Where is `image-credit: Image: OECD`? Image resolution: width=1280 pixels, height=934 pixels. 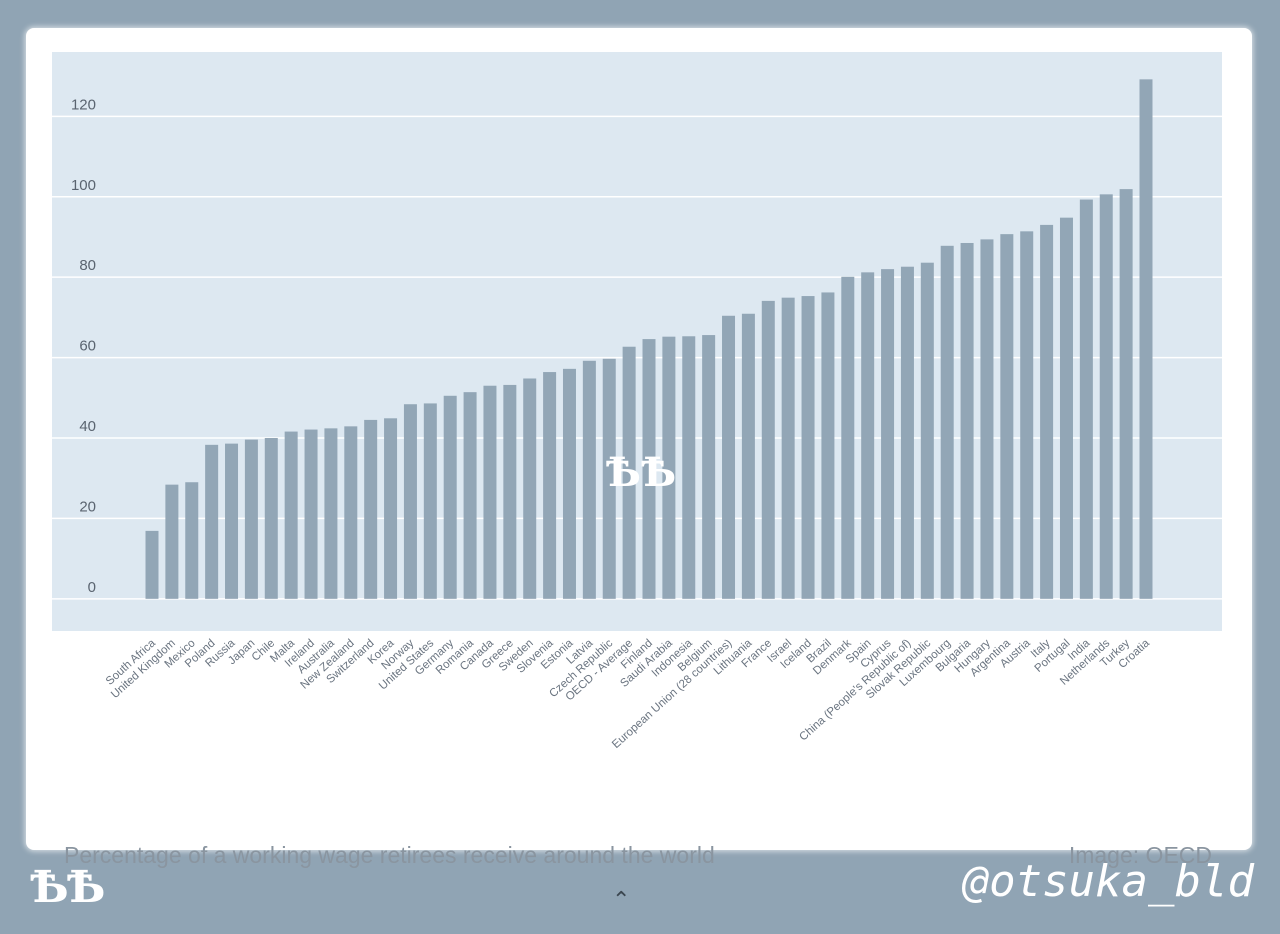 image-credit: Image: OECD is located at coordinates (1140, 855).